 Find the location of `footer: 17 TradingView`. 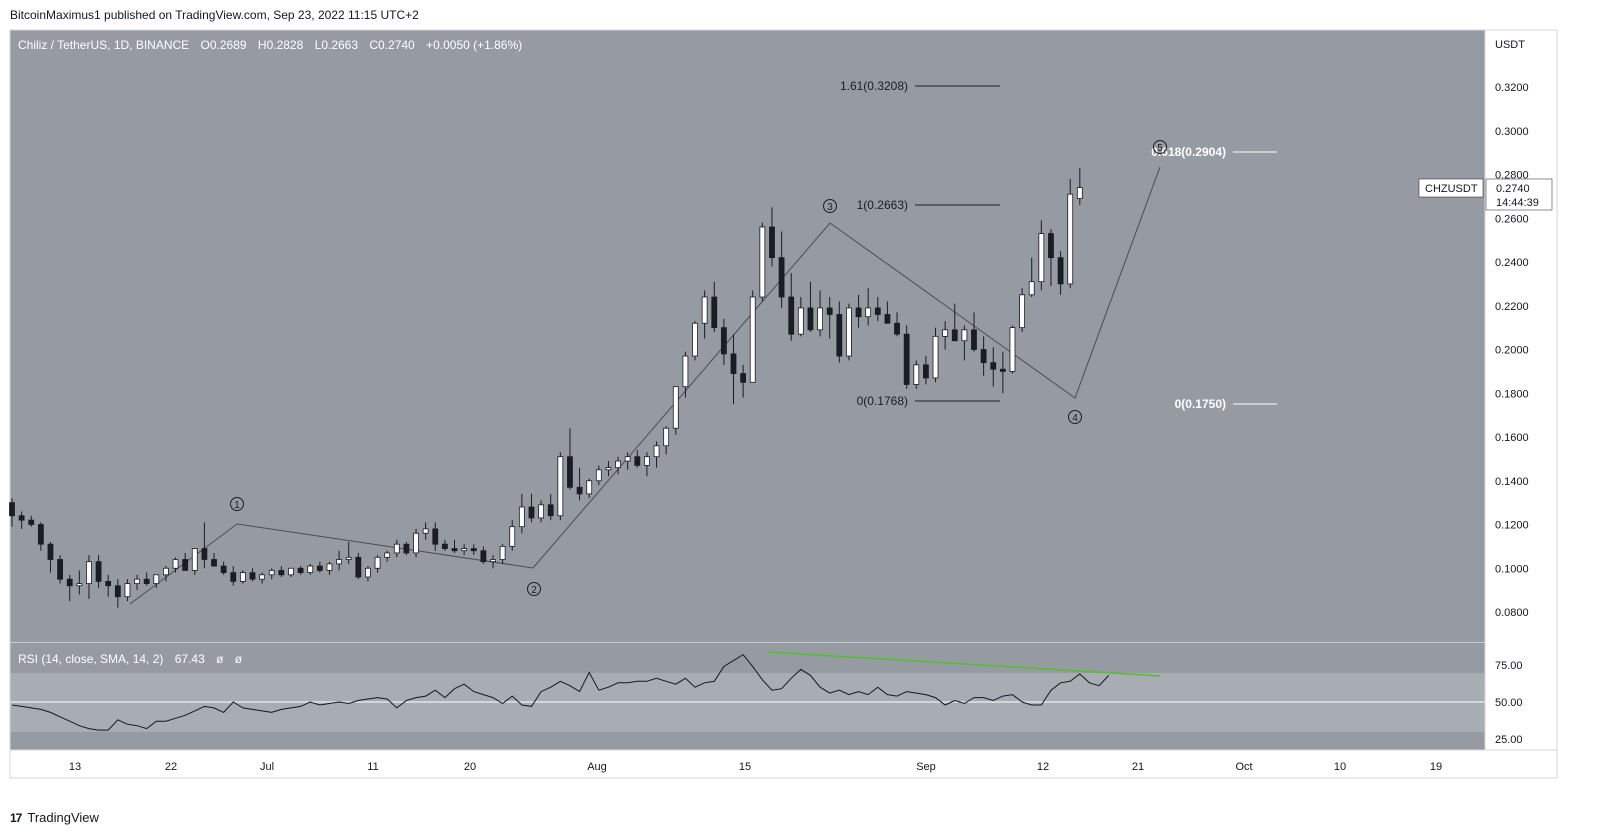

footer: 17 TradingView is located at coordinates (54, 817).